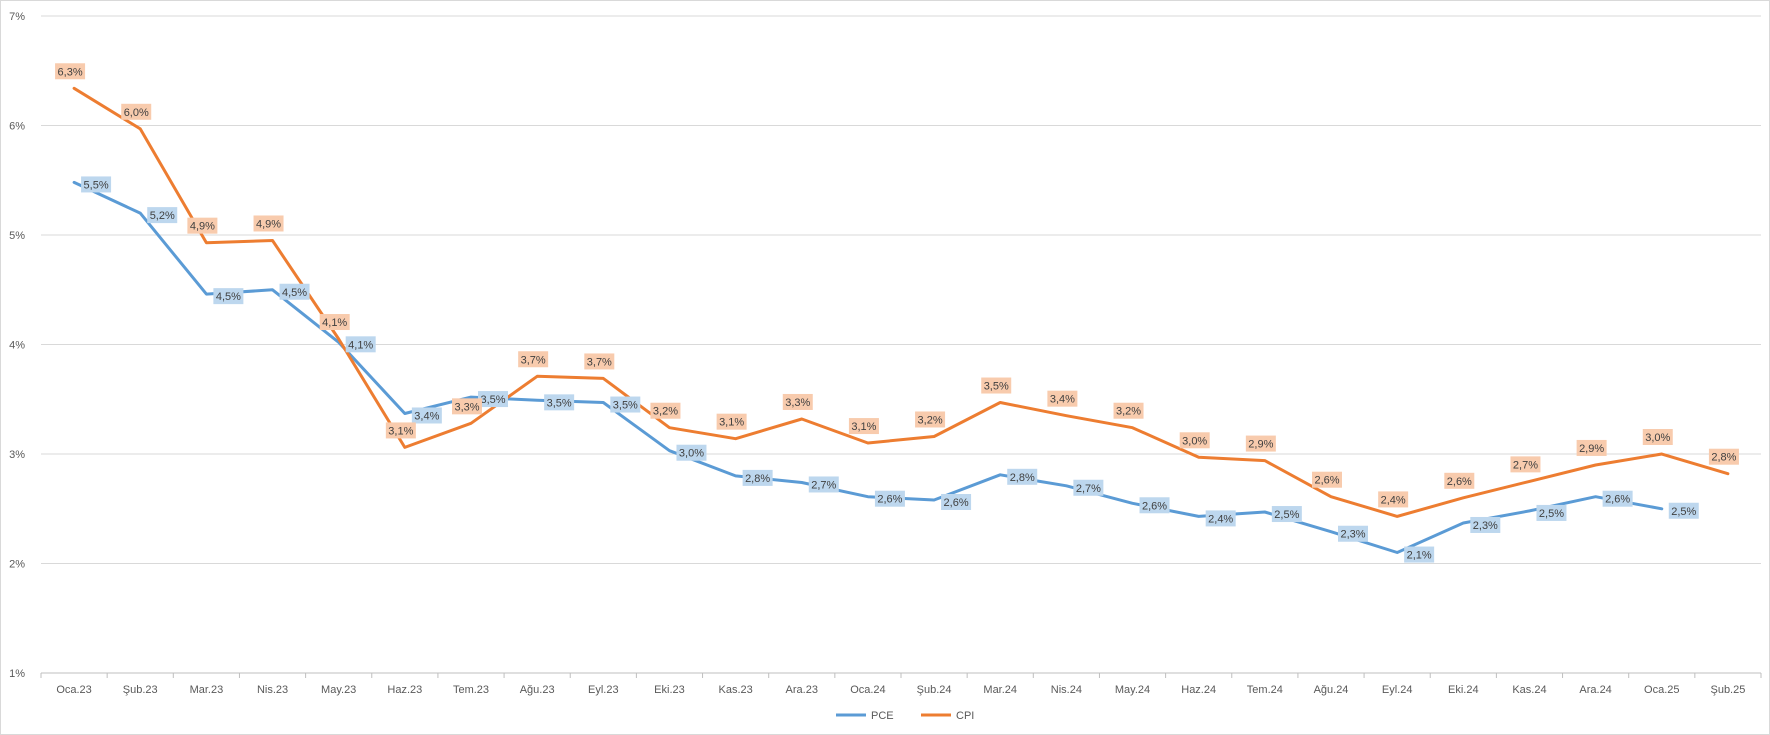 The height and width of the screenshot is (735, 1770). What do you see at coordinates (1727, 690) in the screenshot?
I see `x-tick-label: Şub.25` at bounding box center [1727, 690].